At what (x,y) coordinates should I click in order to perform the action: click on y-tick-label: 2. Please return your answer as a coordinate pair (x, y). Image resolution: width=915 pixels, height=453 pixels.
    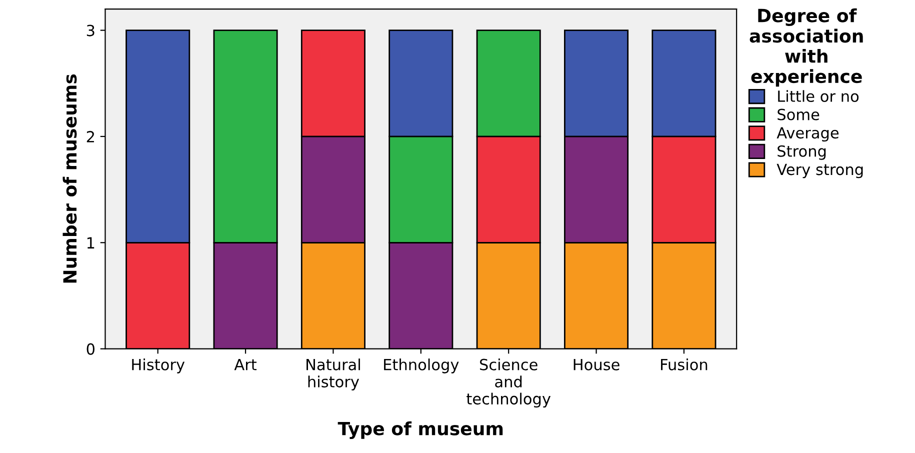
    Looking at the image, I should click on (90, 136).